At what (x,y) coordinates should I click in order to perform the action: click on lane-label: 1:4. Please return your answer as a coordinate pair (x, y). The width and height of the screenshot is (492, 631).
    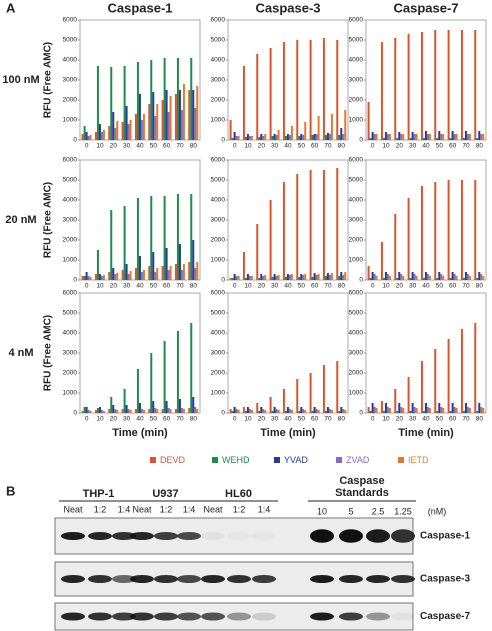
    Looking at the image, I should click on (124, 509).